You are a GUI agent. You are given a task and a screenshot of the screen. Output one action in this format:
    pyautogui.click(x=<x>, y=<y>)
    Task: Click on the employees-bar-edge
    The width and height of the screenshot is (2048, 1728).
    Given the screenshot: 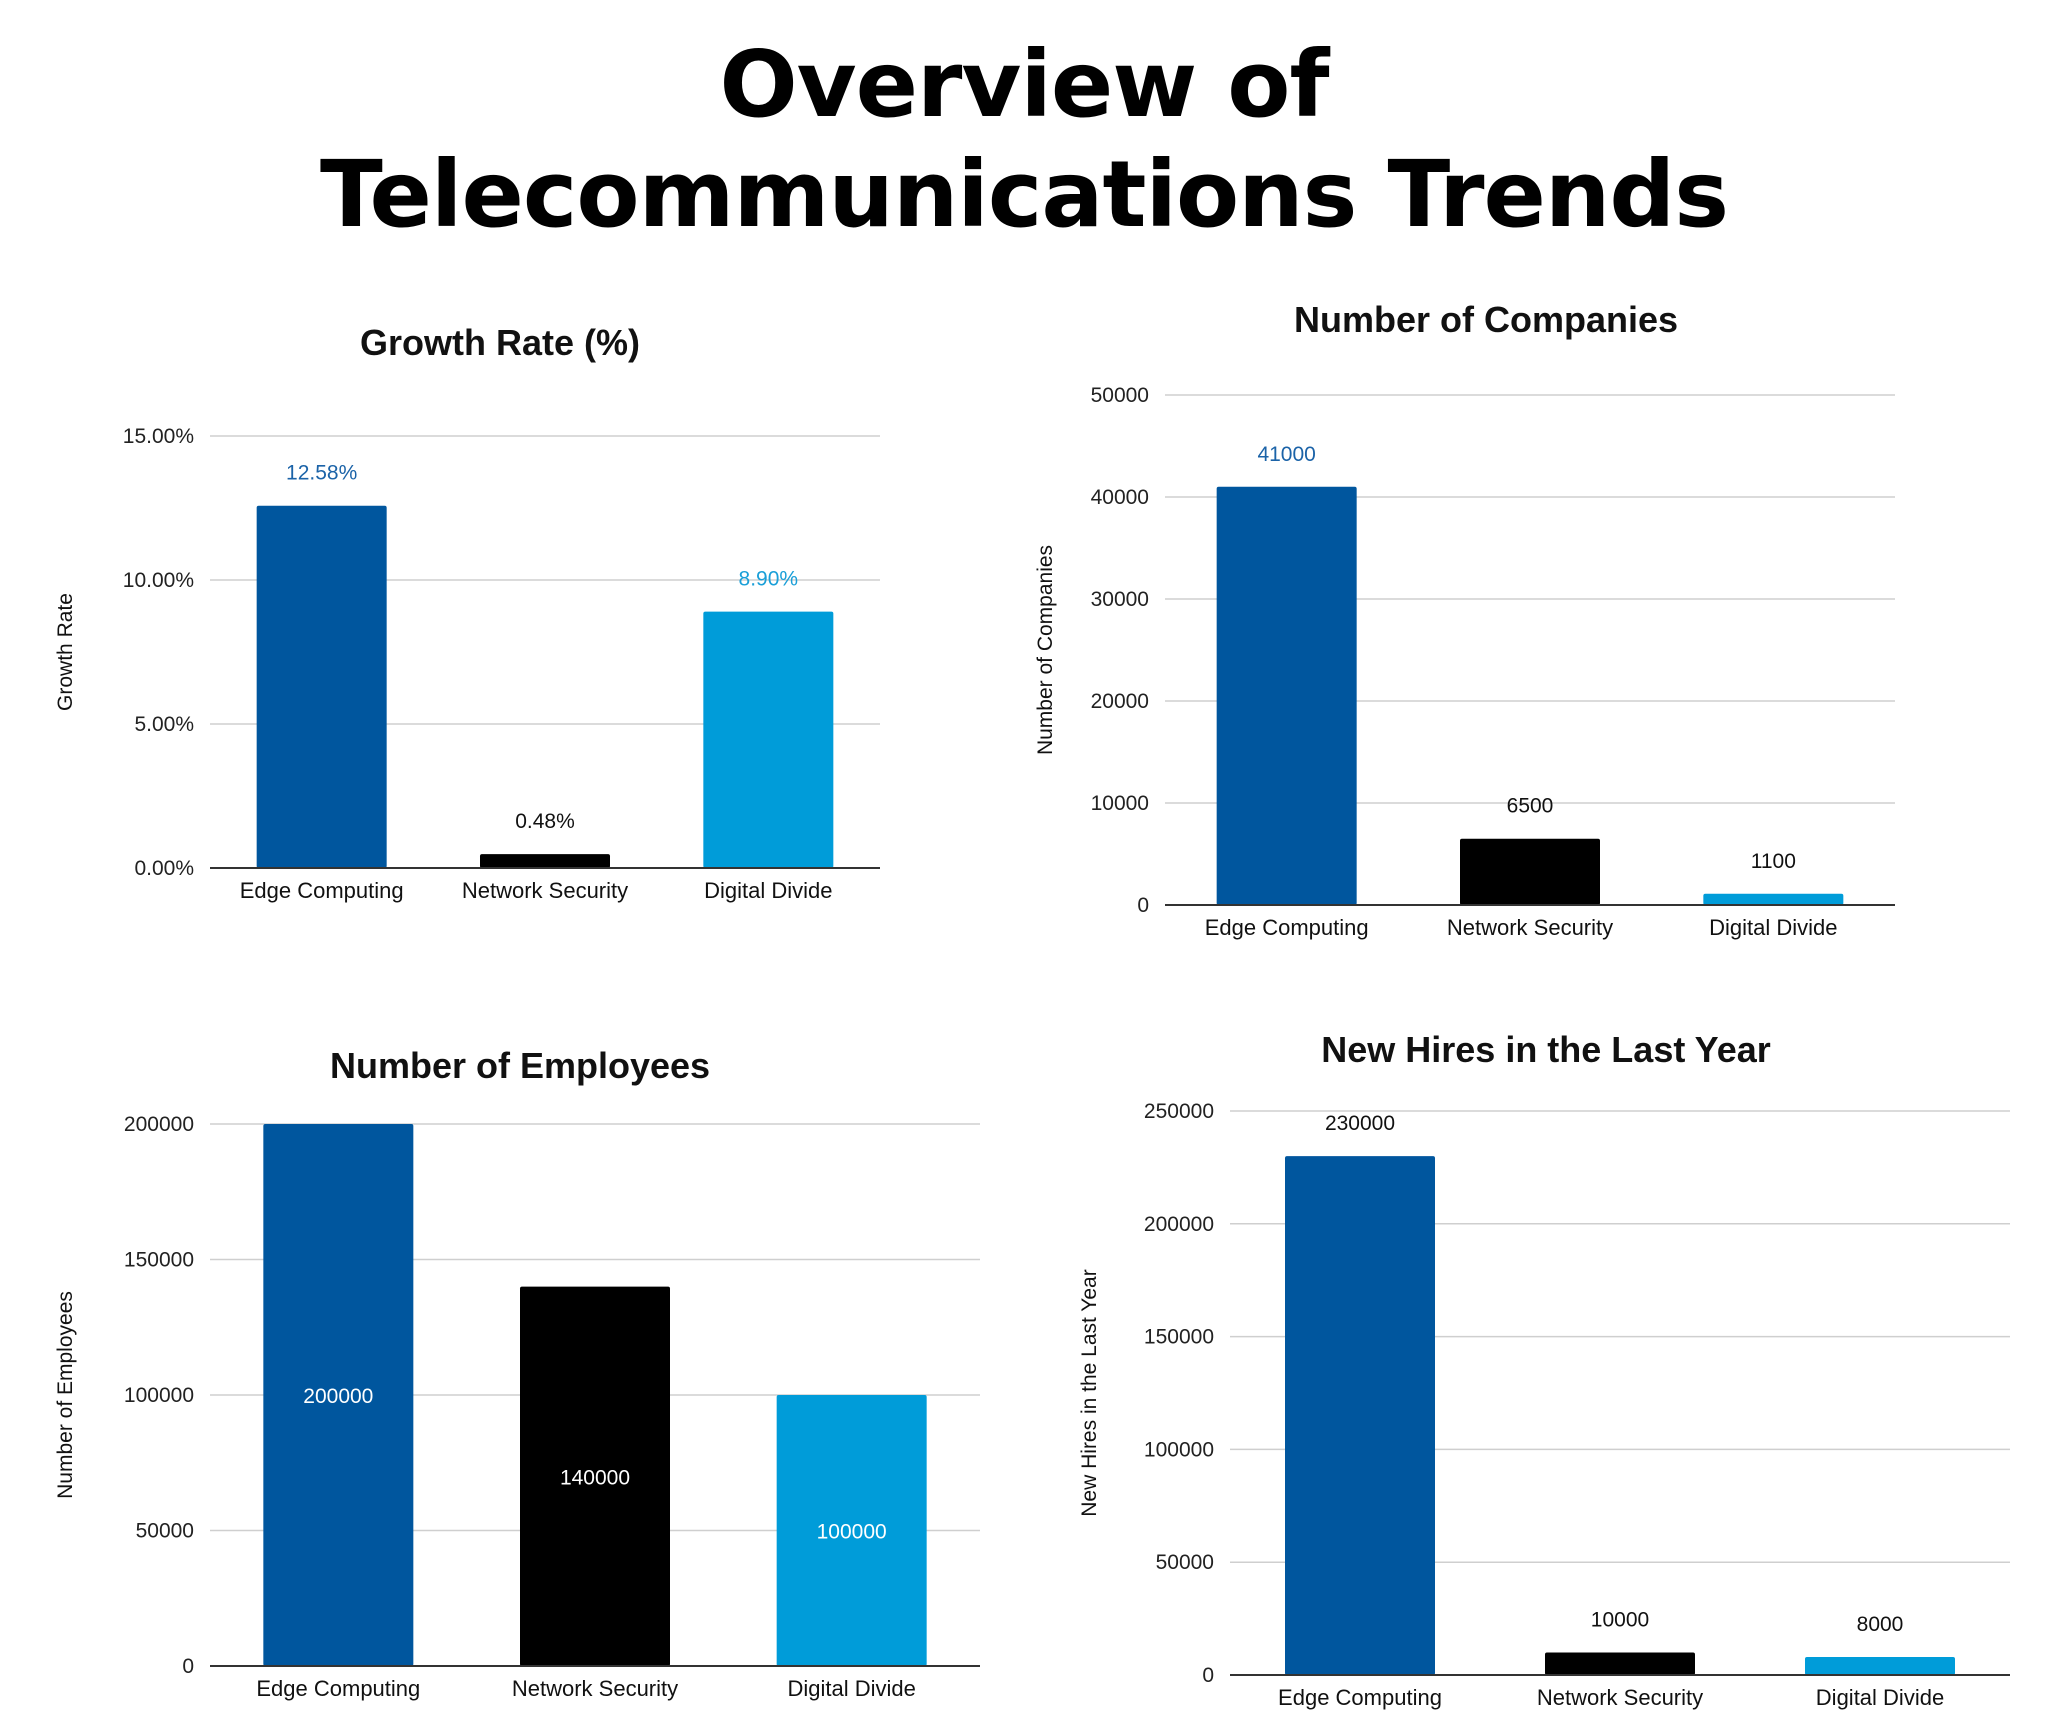 What is the action you would take?
    pyautogui.click(x=338, y=1395)
    